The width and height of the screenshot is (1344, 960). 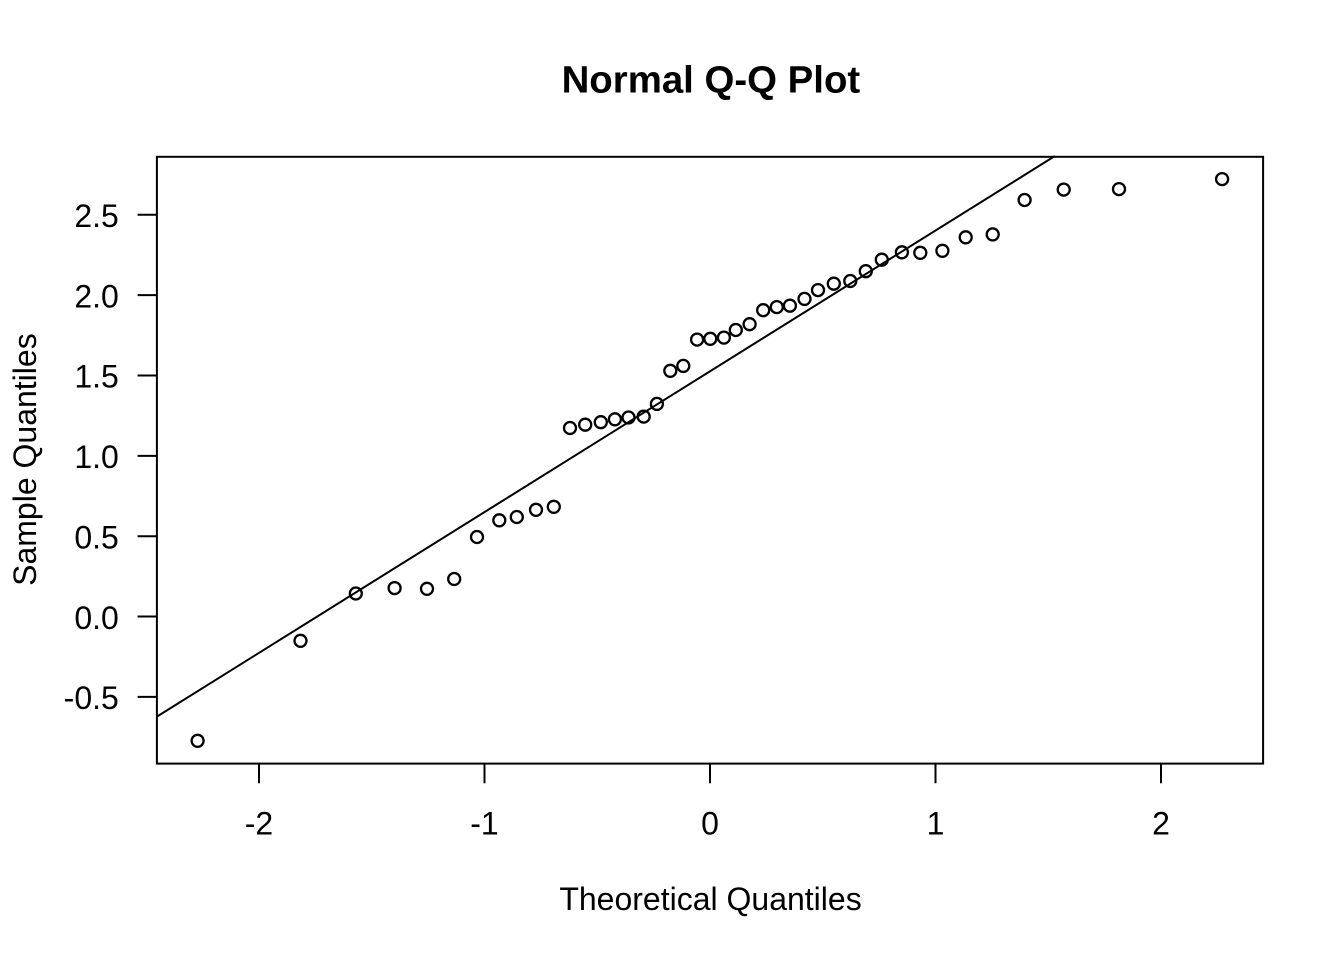 What do you see at coordinates (91, 698) in the screenshot?
I see `svg-text: -0.5` at bounding box center [91, 698].